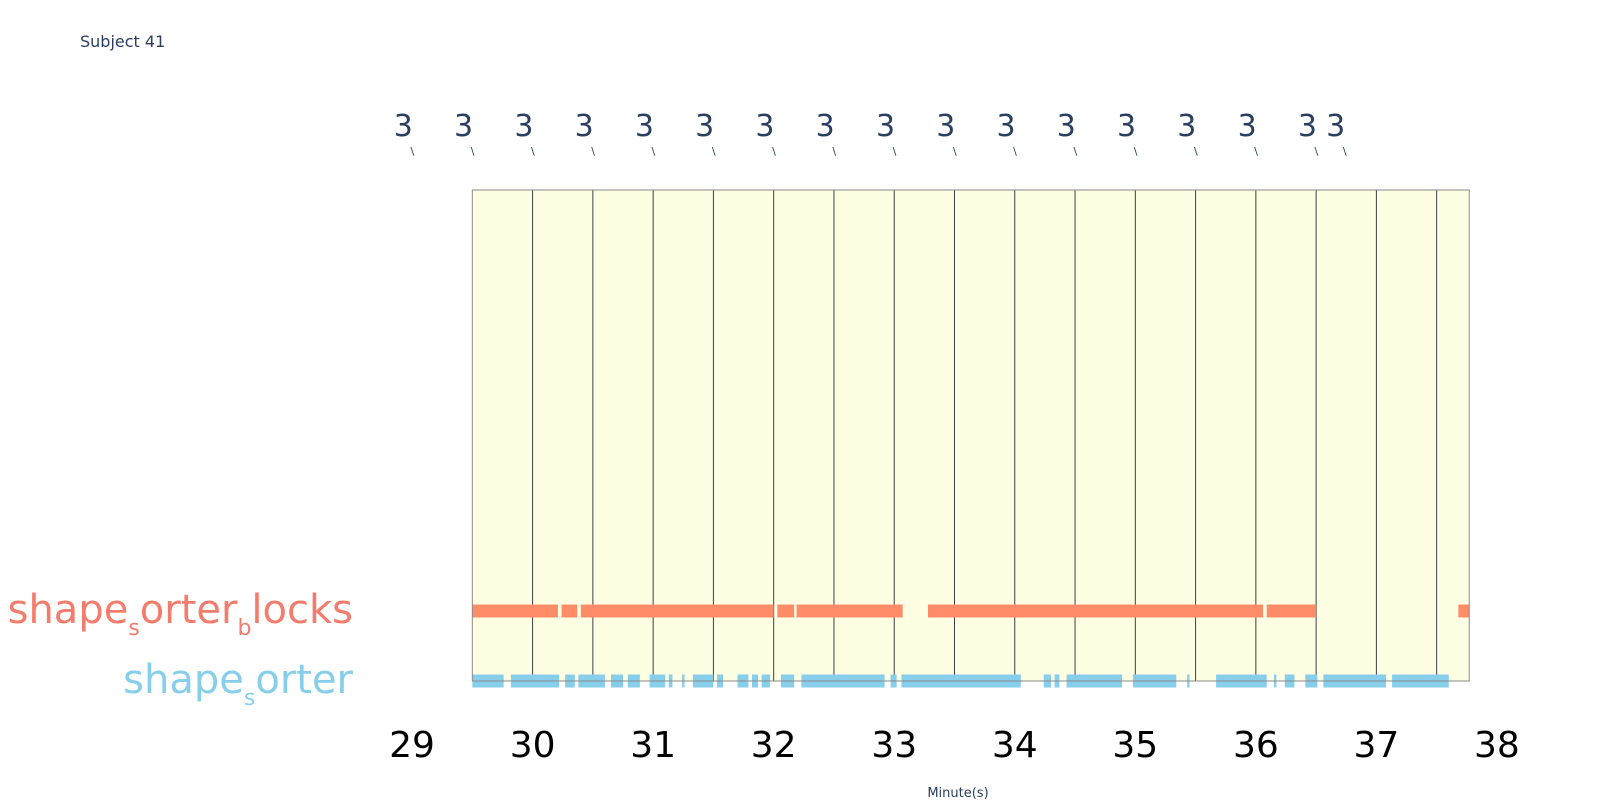 The height and width of the screenshot is (800, 1600). Describe the element at coordinates (412, 745) in the screenshot. I see `x-tick-label: 29` at that location.